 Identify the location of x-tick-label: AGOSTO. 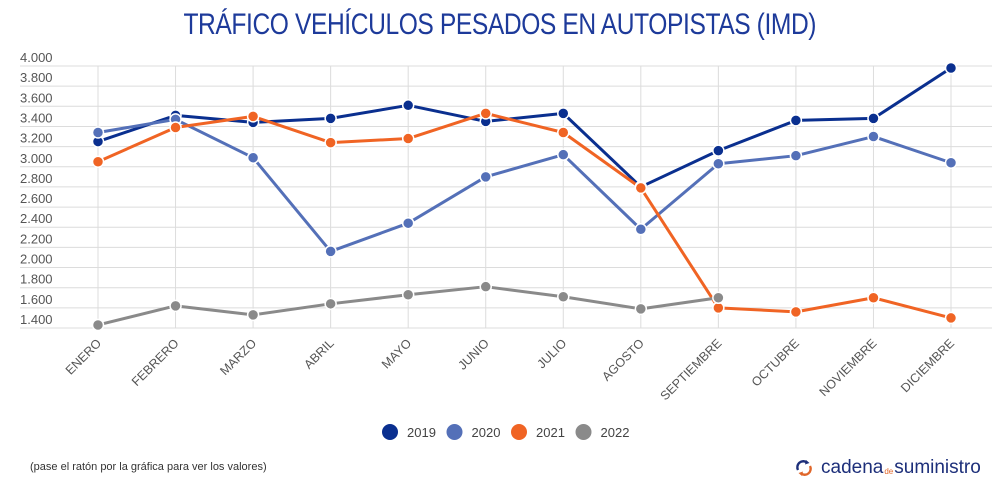
(623, 360).